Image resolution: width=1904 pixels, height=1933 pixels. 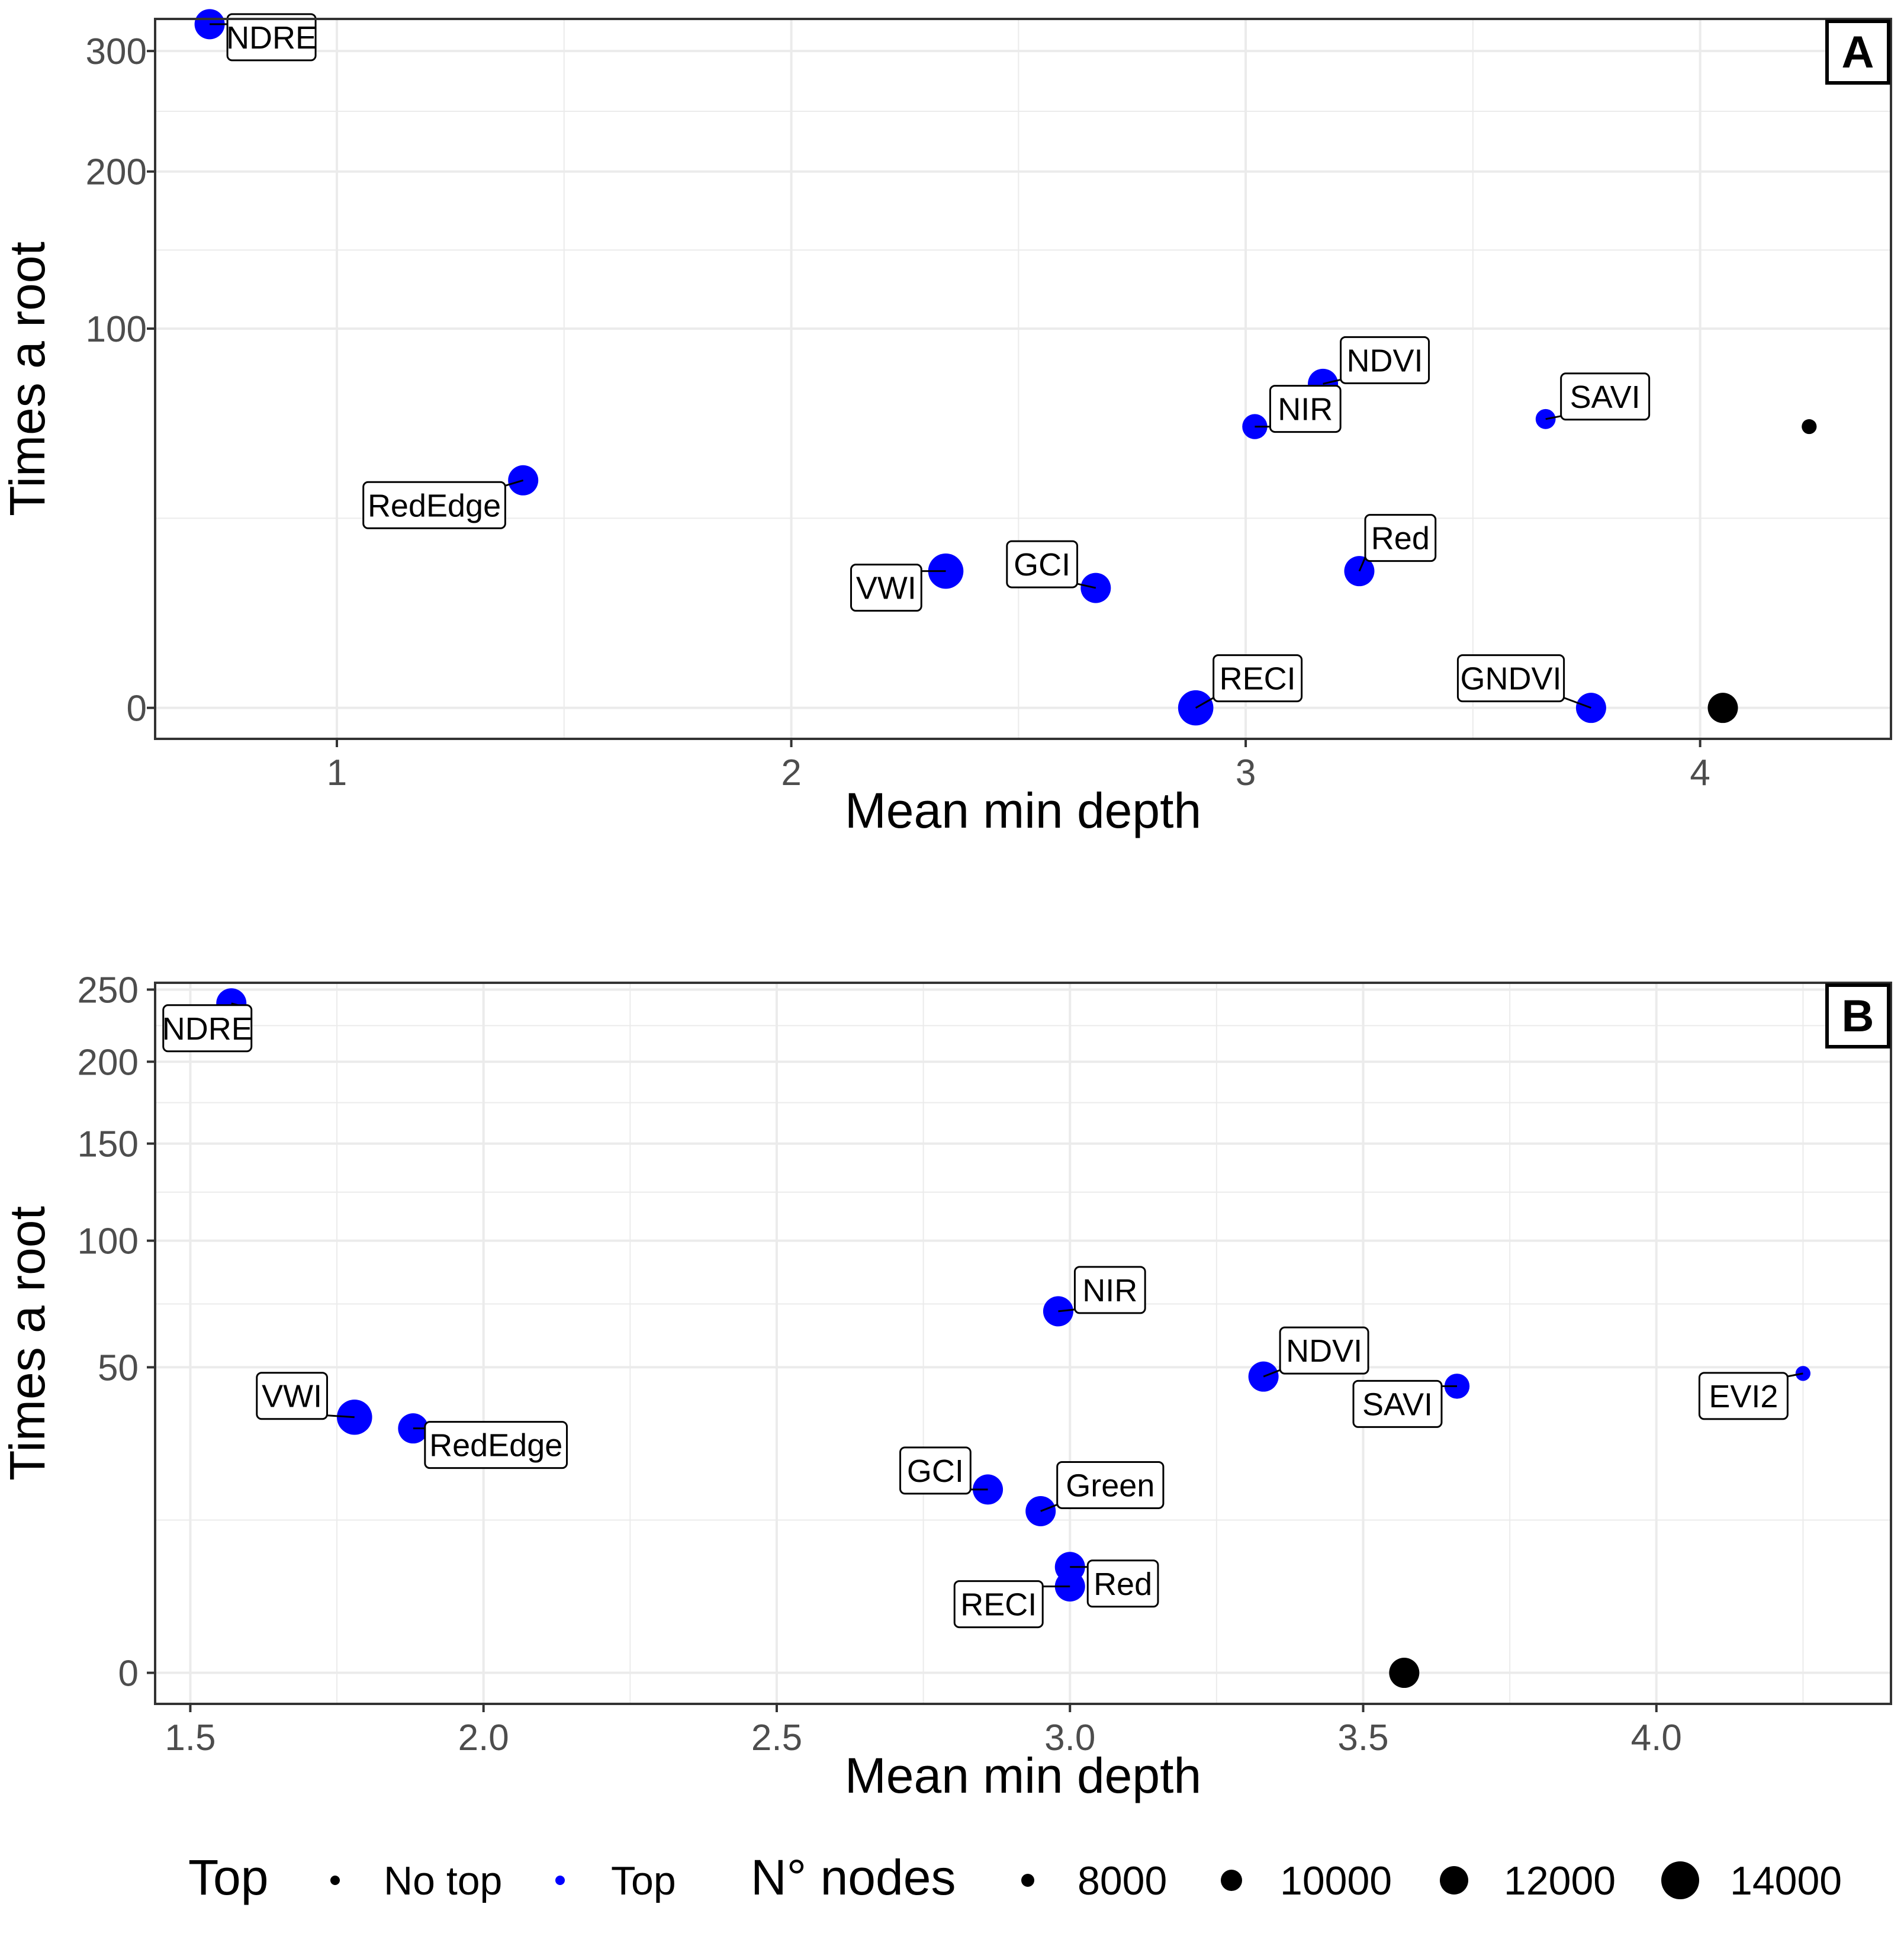 What do you see at coordinates (118, 1368) in the screenshot?
I see `y-tick-label: 50` at bounding box center [118, 1368].